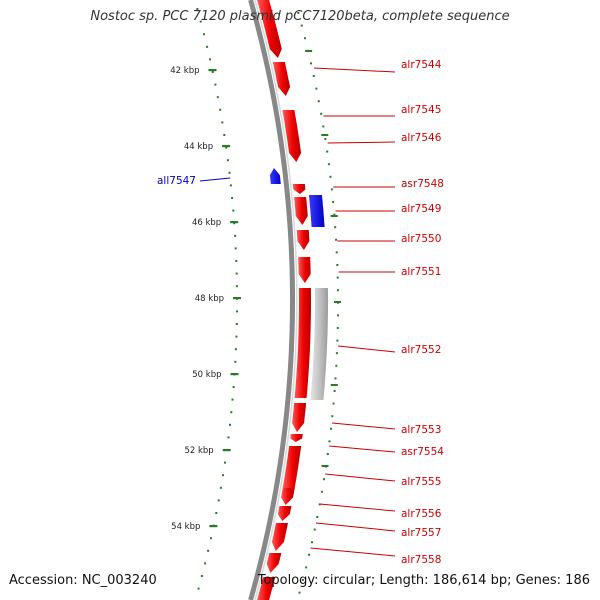 This screenshot has width=600, height=600. Describe the element at coordinates (421, 430) in the screenshot. I see `gene-label-alr7553: alr7553` at that location.